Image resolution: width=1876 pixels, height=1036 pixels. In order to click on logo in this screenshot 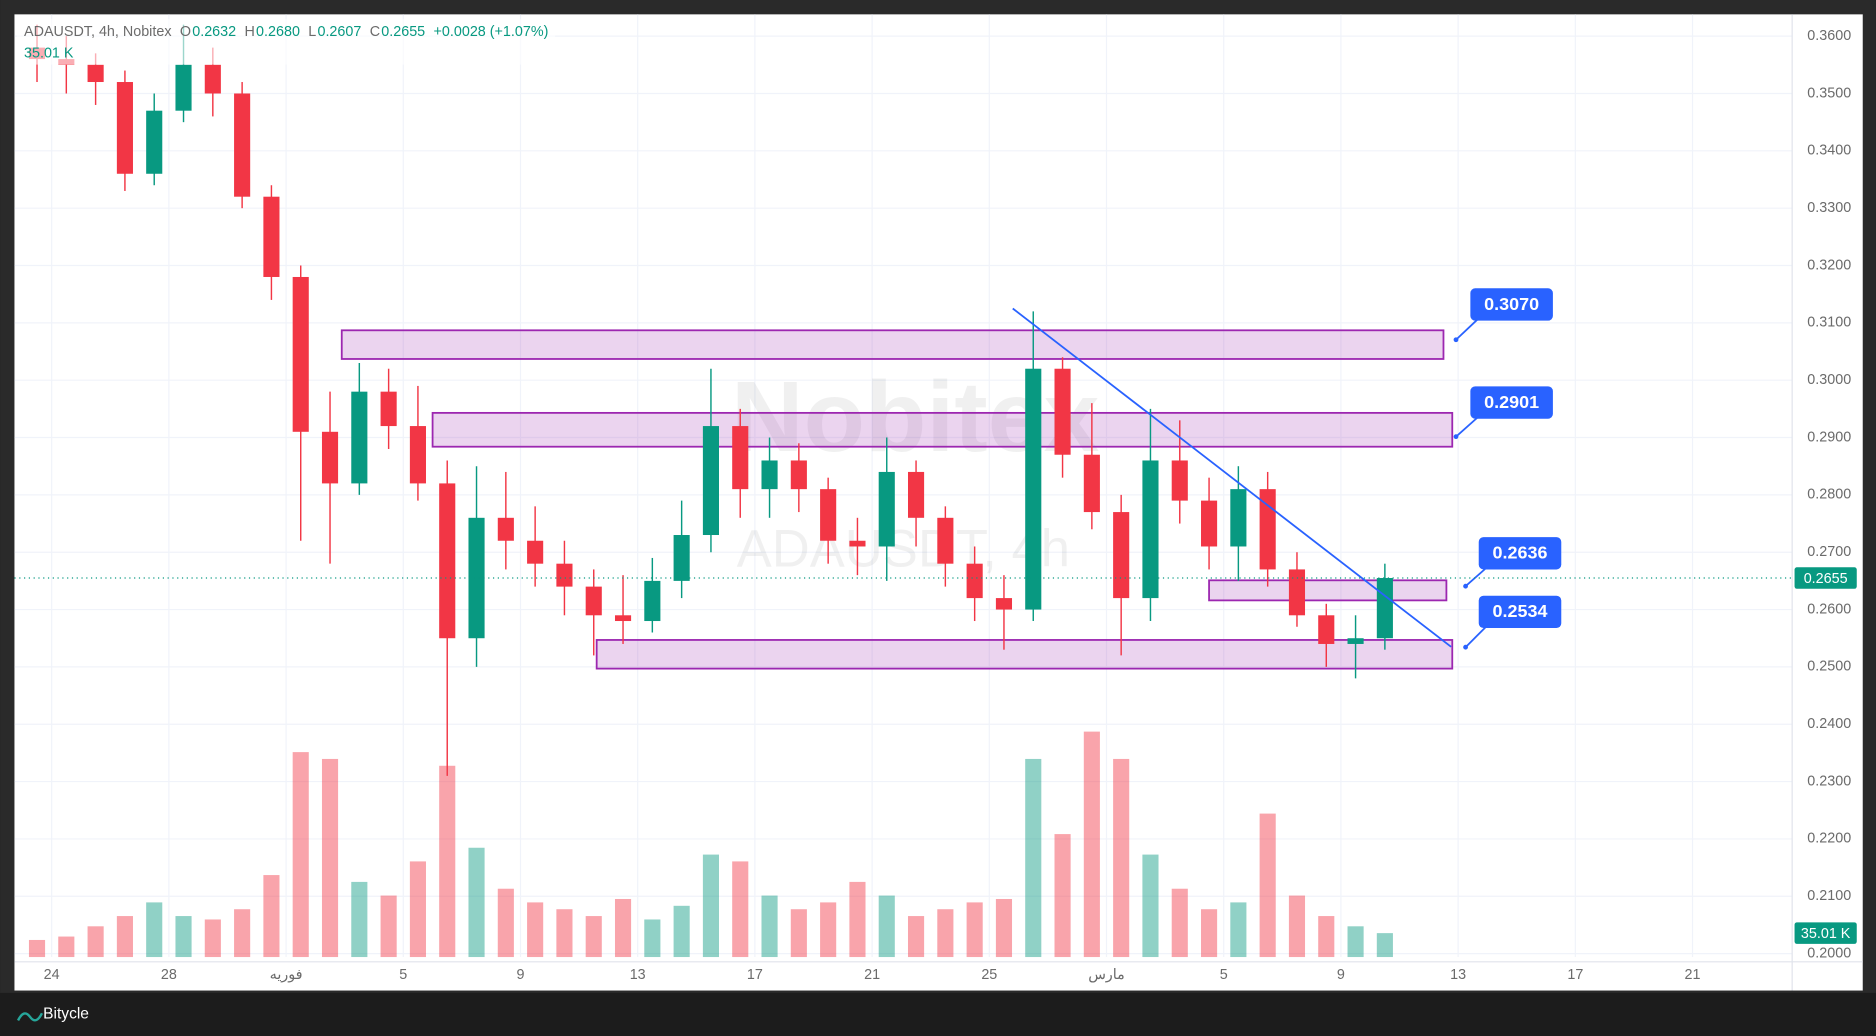, I will do `click(30, 1017)`.